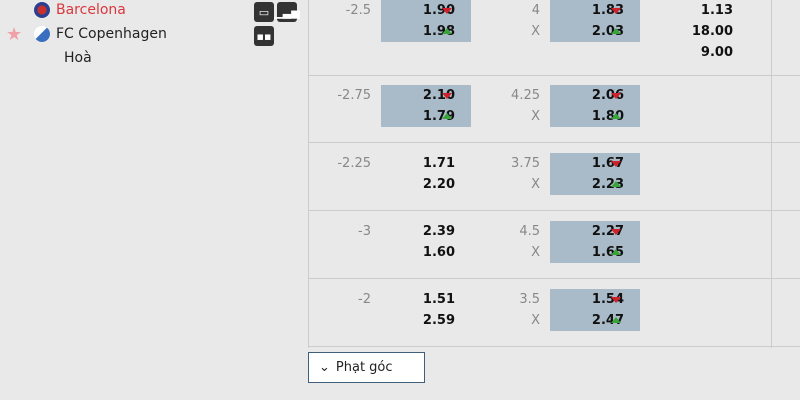  I want to click on corner-toggle-button: ⌄ Phạt góc, so click(366, 367).